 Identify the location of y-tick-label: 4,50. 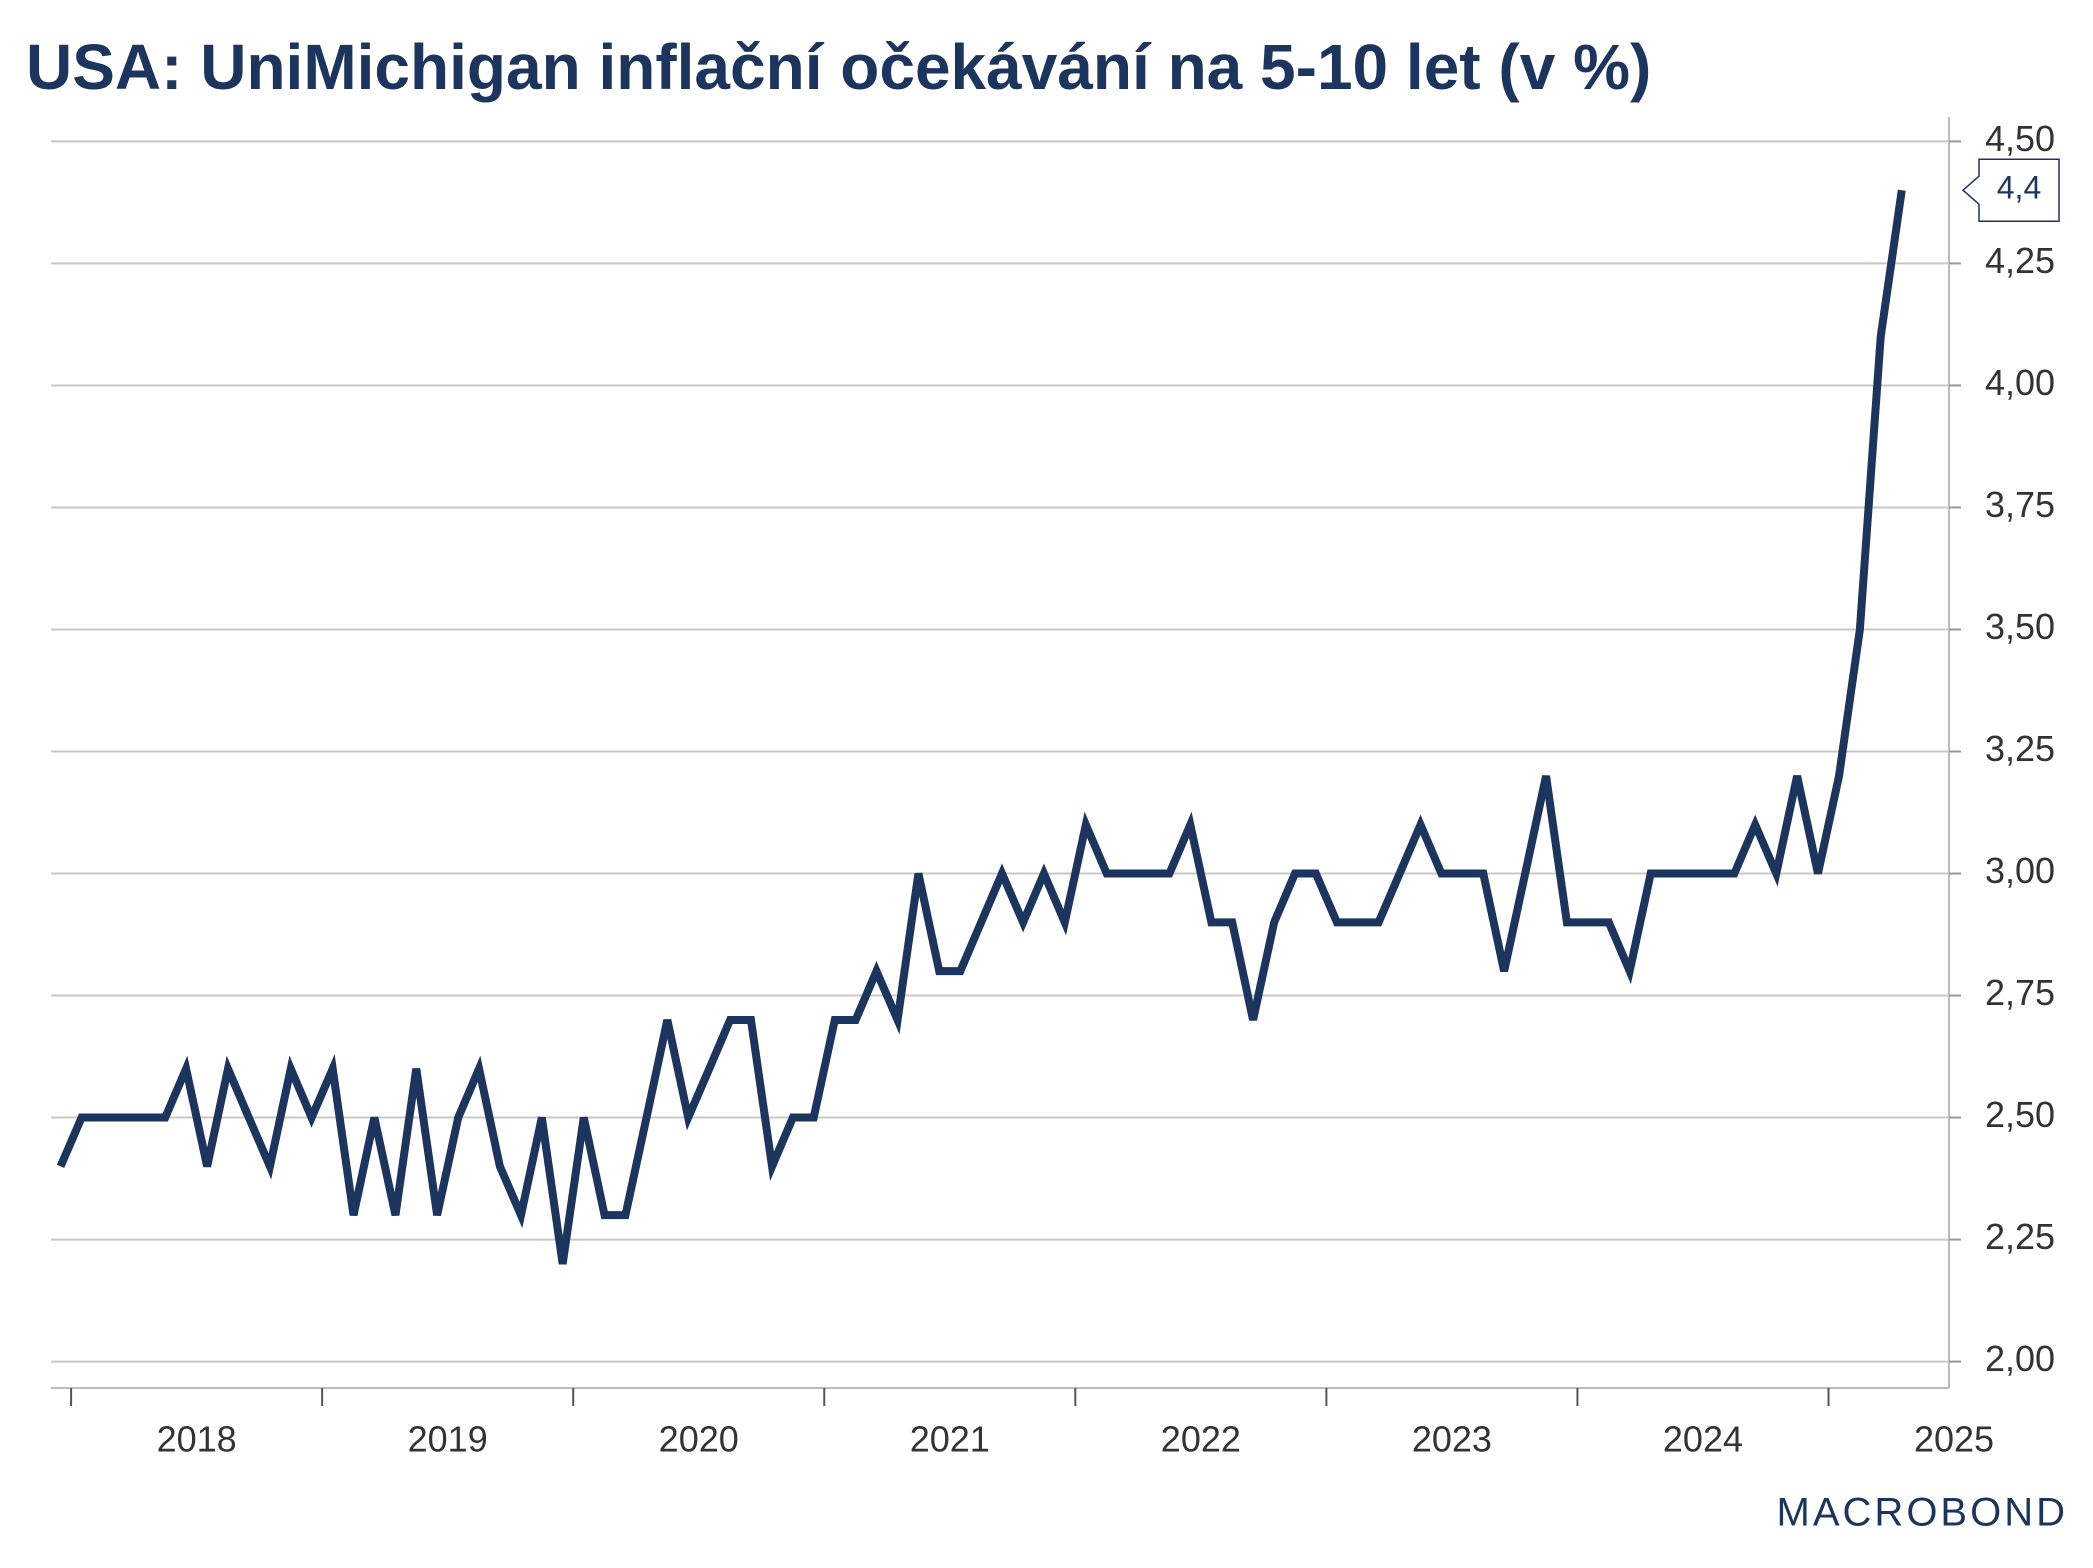
(2020, 138).